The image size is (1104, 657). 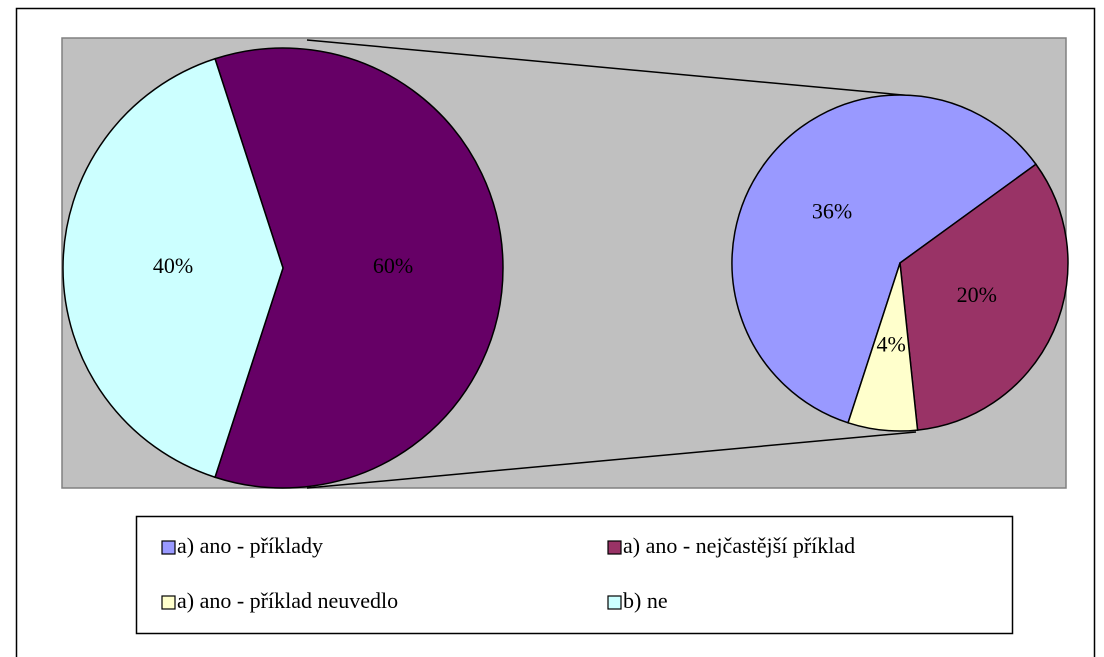 I want to click on legend-label: a) ano - příklady, so click(x=250, y=545).